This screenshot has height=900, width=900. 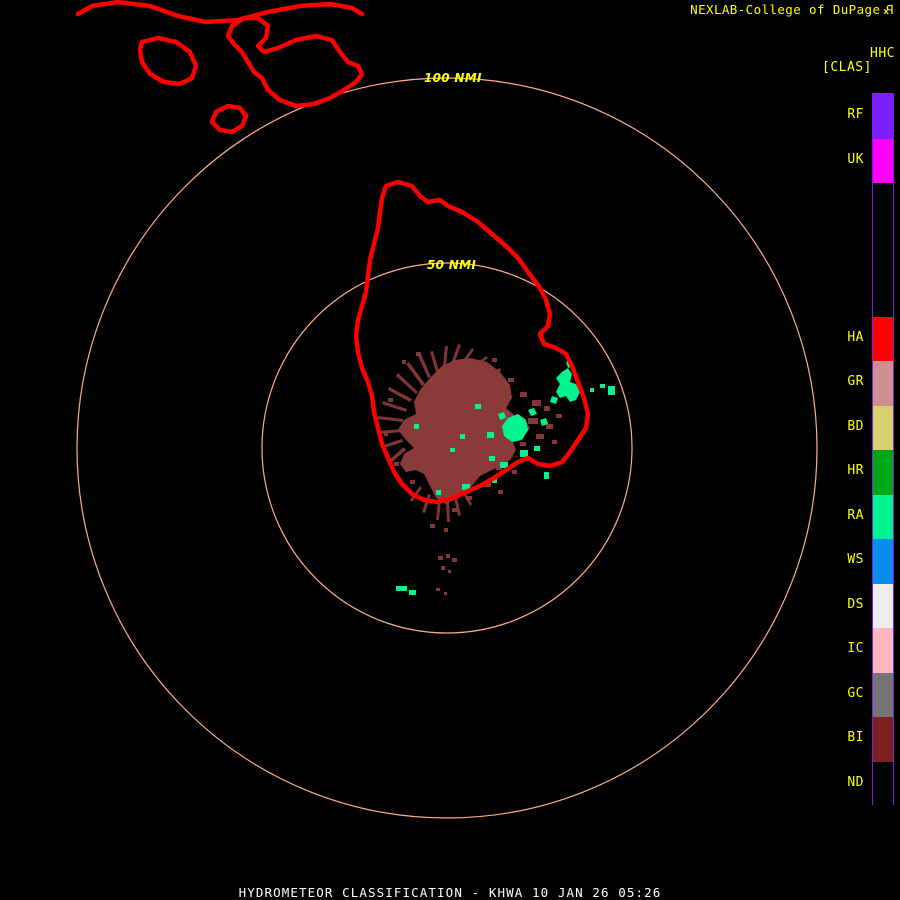 What do you see at coordinates (855, 115) in the screenshot?
I see `colorbar-label-rf: RF` at bounding box center [855, 115].